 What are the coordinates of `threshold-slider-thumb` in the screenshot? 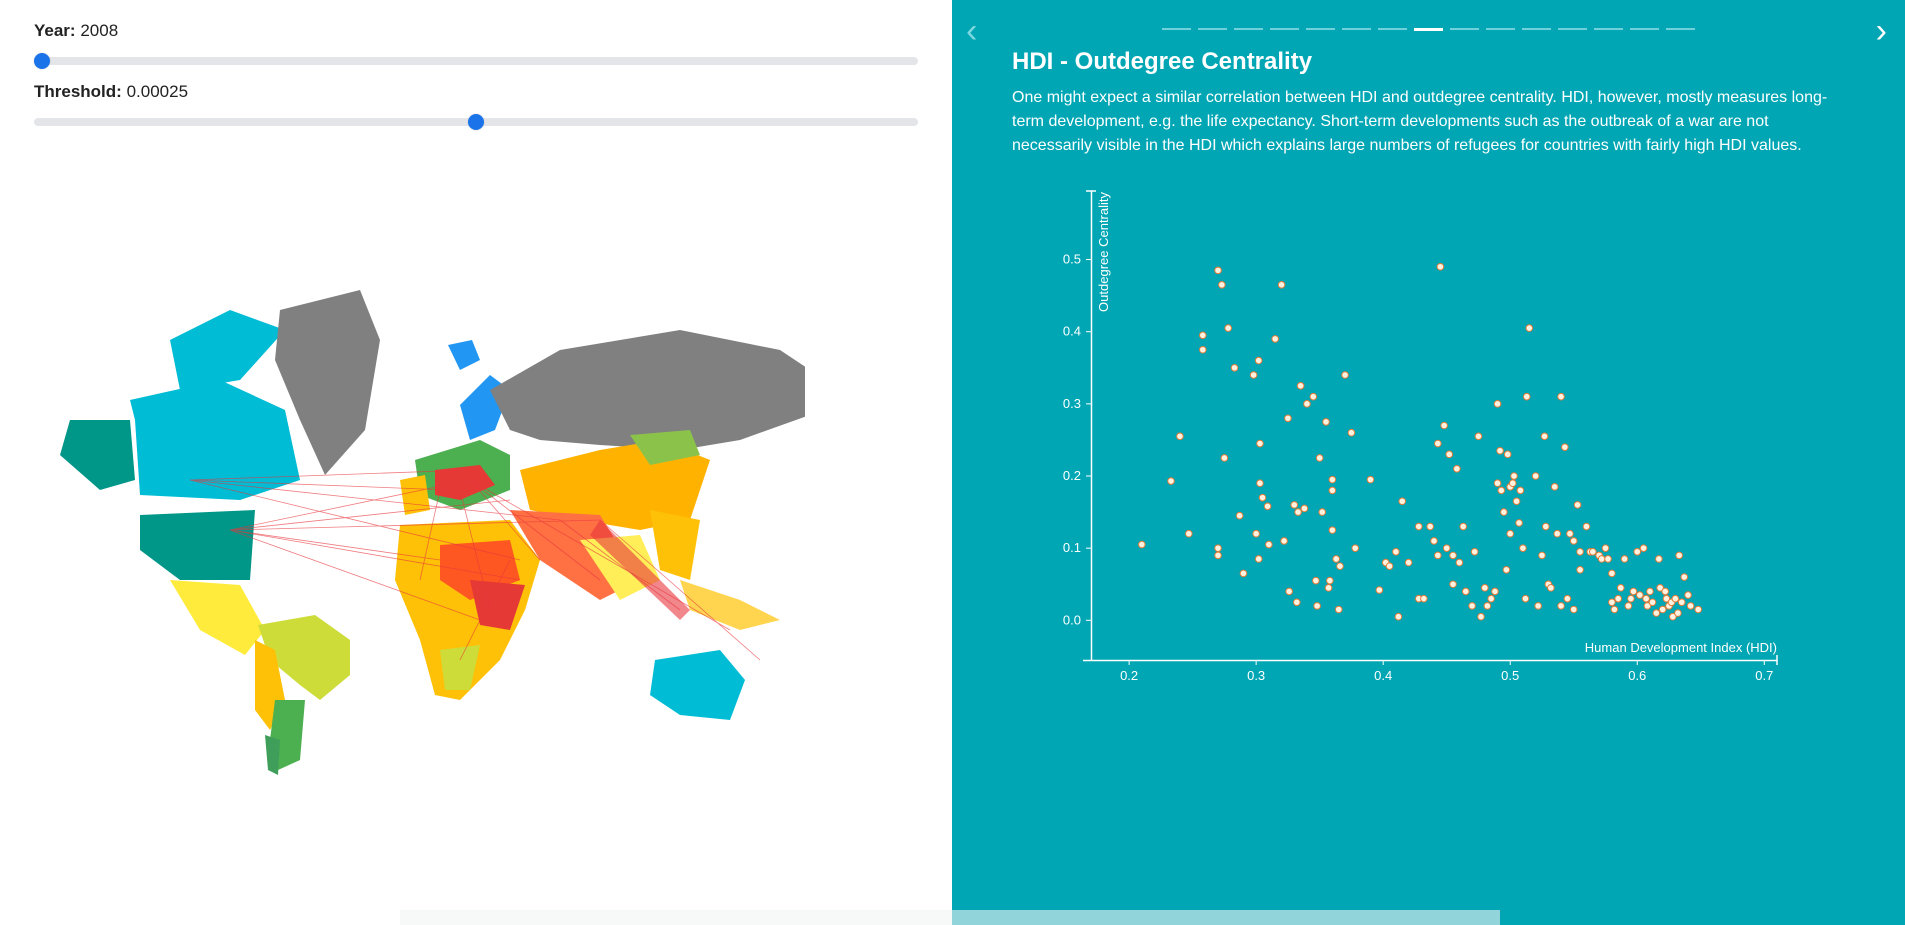 It's located at (476, 122).